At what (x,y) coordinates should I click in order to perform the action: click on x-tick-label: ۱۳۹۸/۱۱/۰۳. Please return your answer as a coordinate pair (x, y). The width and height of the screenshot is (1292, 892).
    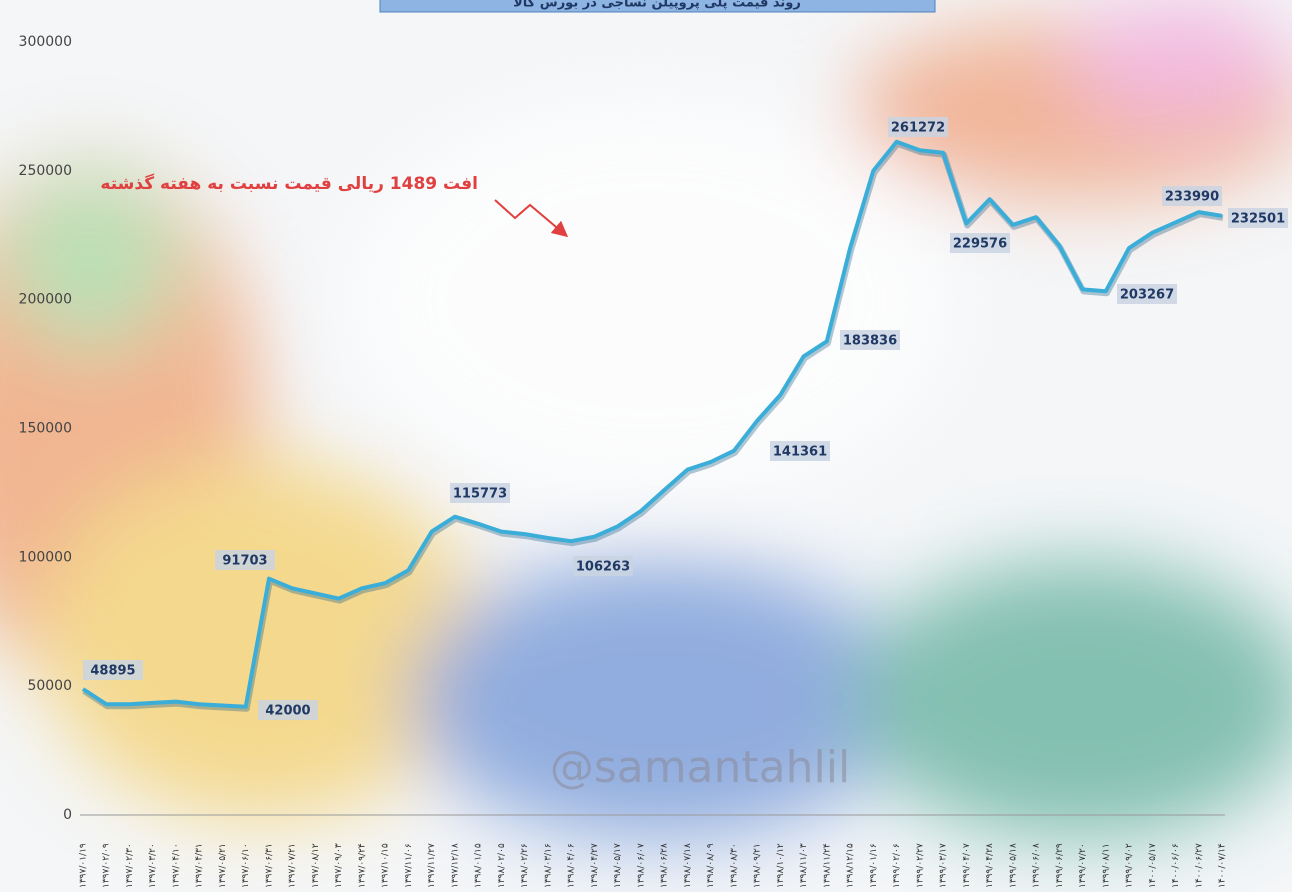
    Looking at the image, I should click on (804, 865).